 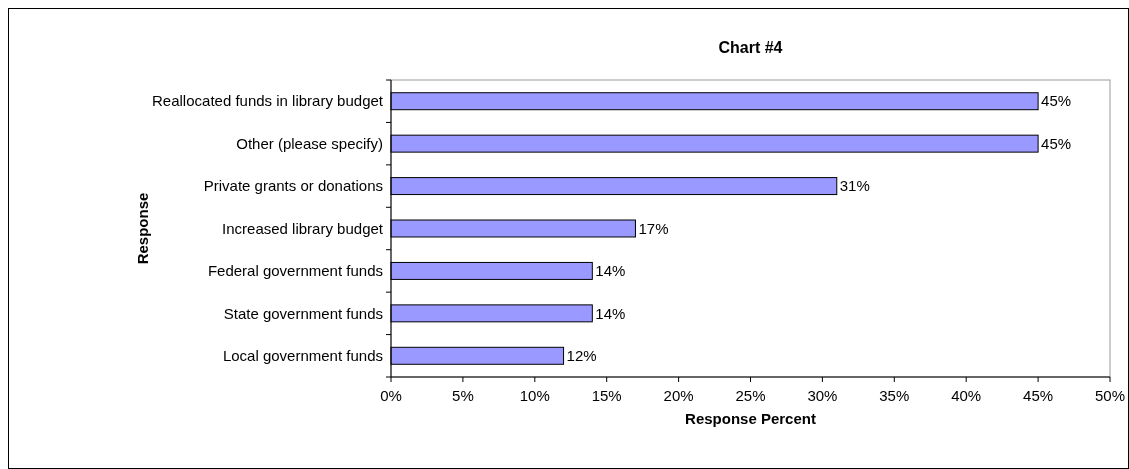 I want to click on data-label: 17%, so click(x=653, y=228).